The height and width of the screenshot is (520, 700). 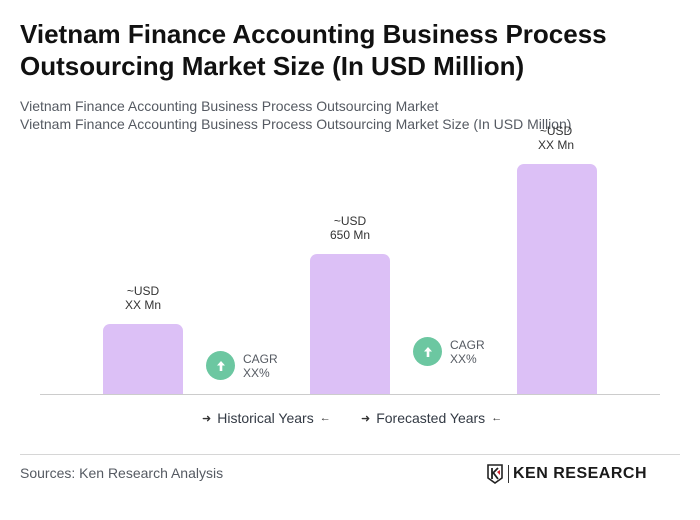 I want to click on bar-historical, so click(x=143, y=359).